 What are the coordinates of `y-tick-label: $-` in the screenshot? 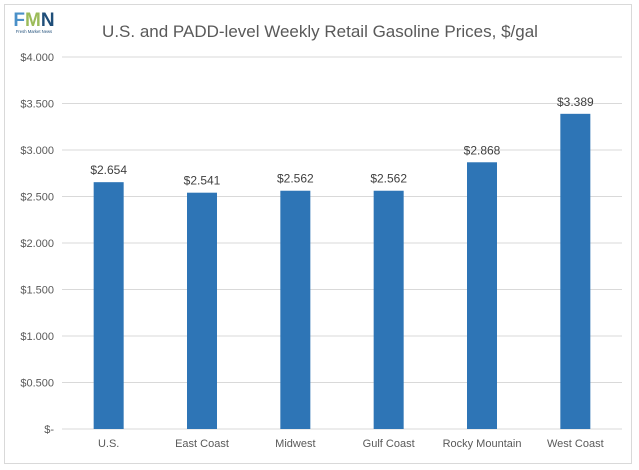 It's located at (49, 430).